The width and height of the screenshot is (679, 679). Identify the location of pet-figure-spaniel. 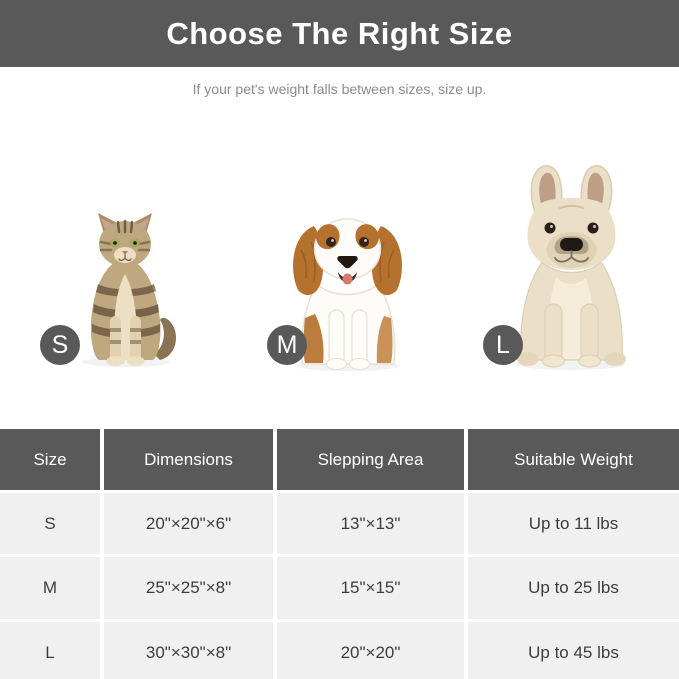
(347, 284).